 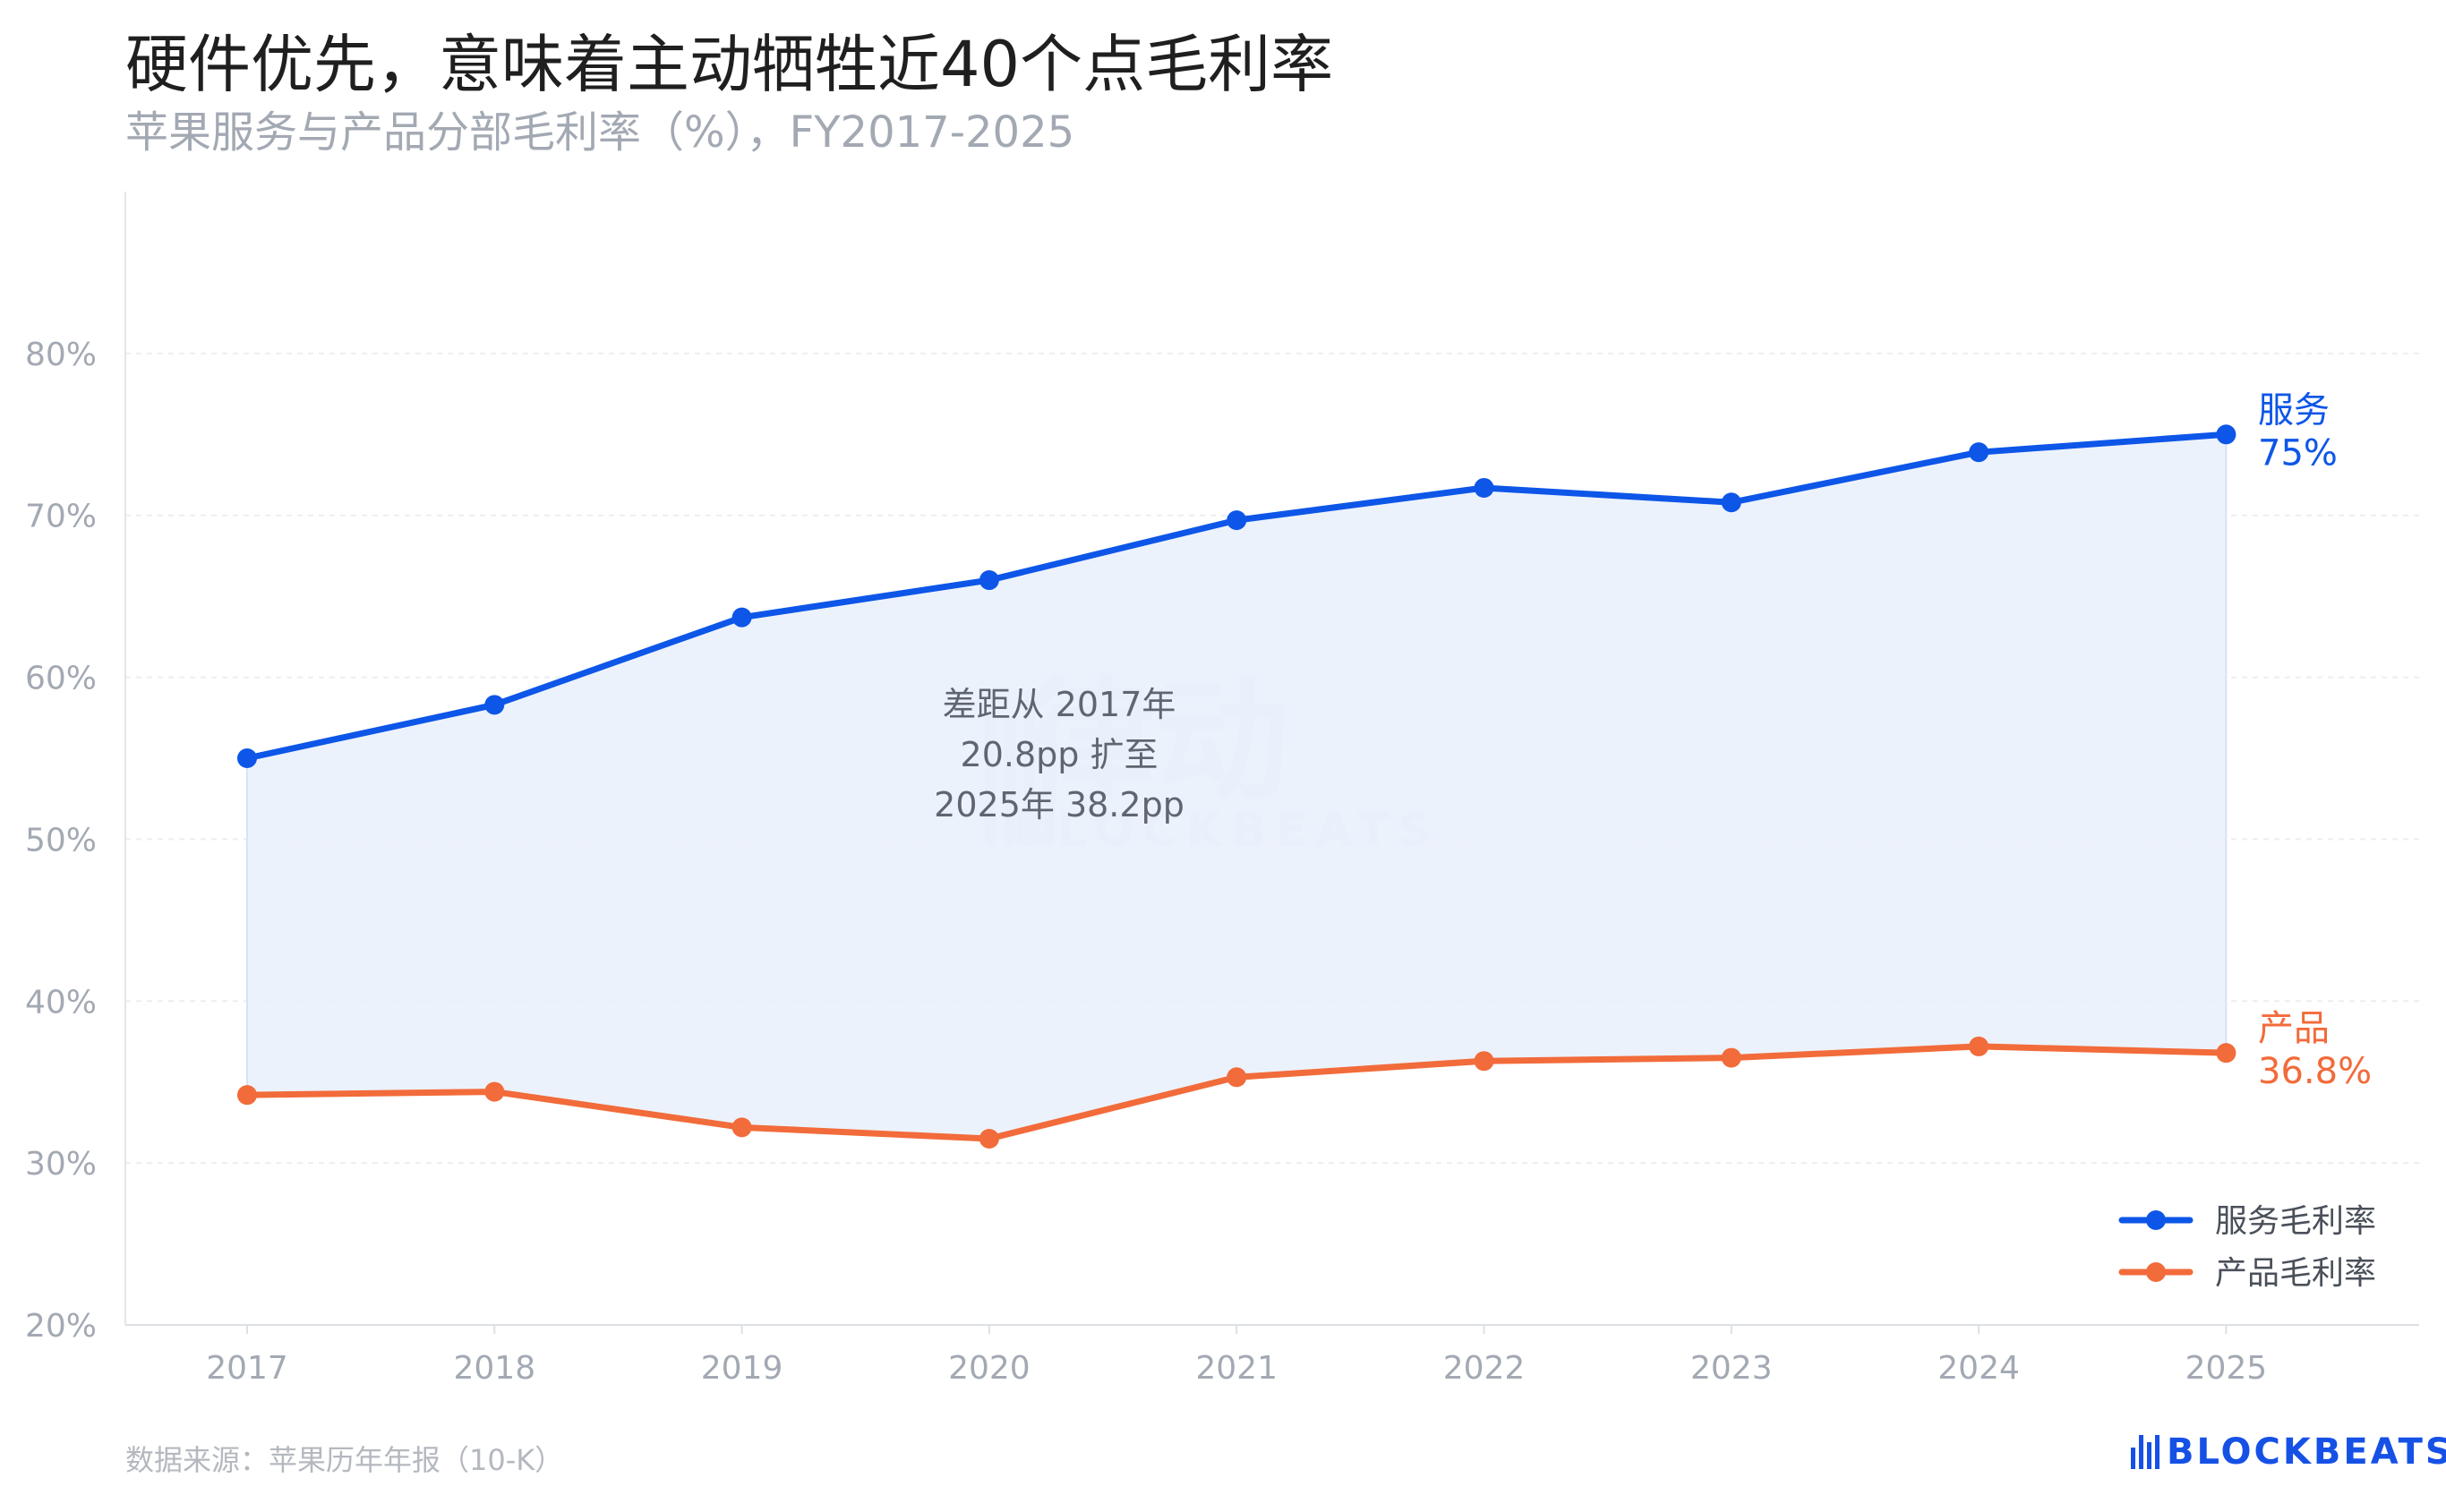 I want to click on services-end-name: 服务, so click(x=2294, y=410).